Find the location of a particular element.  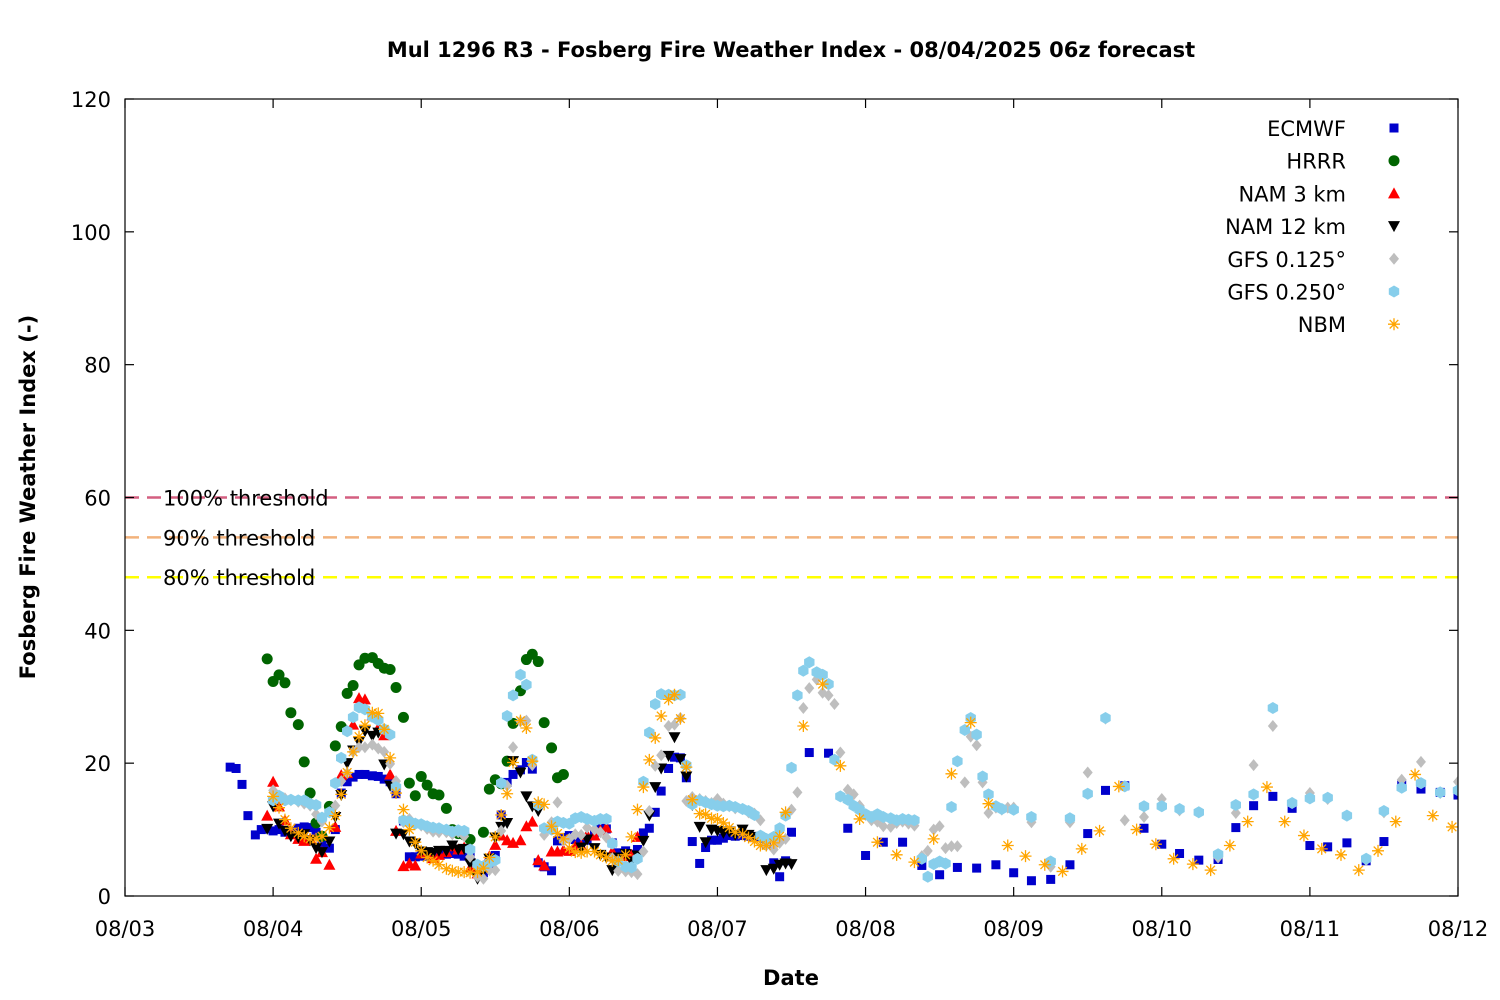

threshold-label: 100% threshold is located at coordinates (246, 499).